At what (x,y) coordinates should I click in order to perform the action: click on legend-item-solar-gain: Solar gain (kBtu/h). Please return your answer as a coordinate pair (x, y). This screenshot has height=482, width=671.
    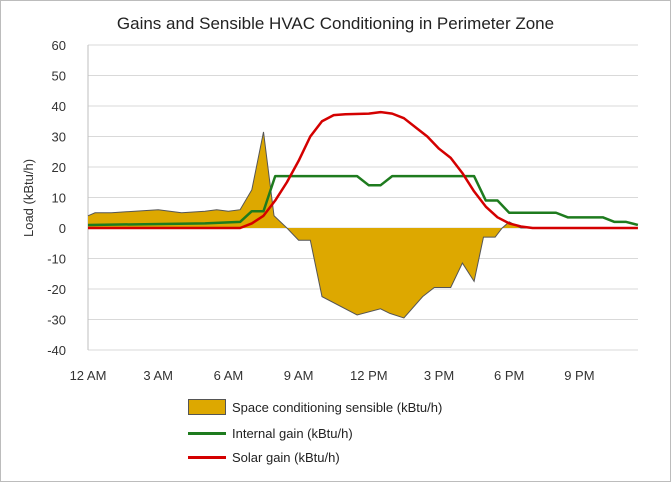
    Looking at the image, I should click on (264, 457).